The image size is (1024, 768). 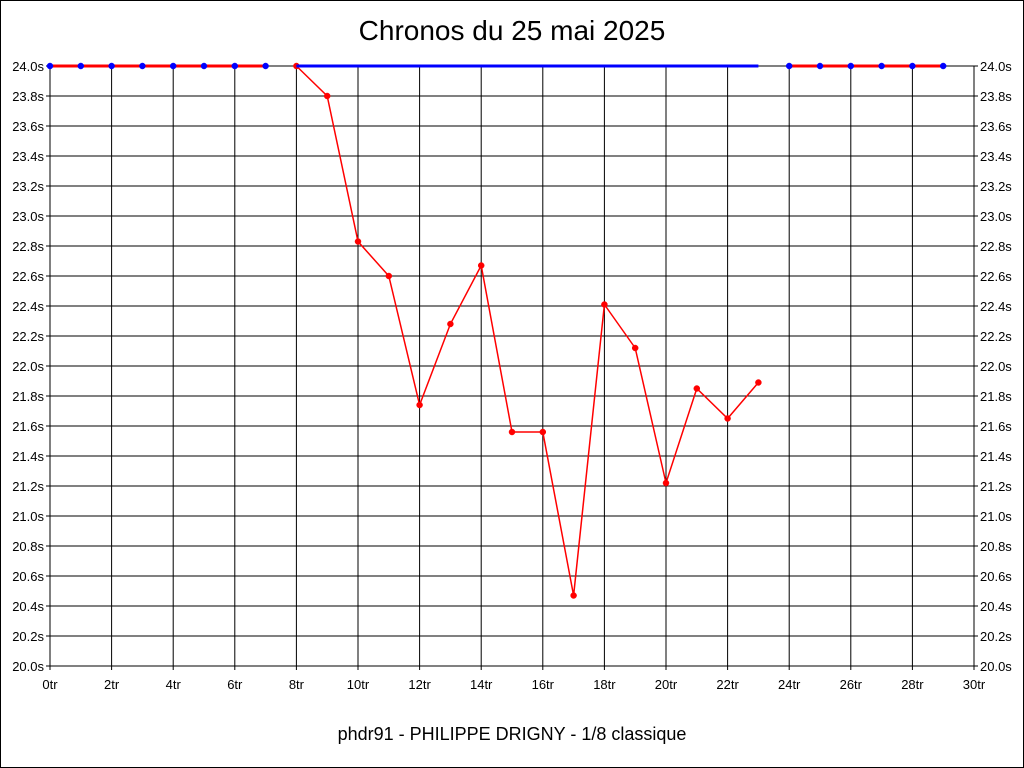 I want to click on y-tick-label-left: 21.4s, so click(x=28, y=456).